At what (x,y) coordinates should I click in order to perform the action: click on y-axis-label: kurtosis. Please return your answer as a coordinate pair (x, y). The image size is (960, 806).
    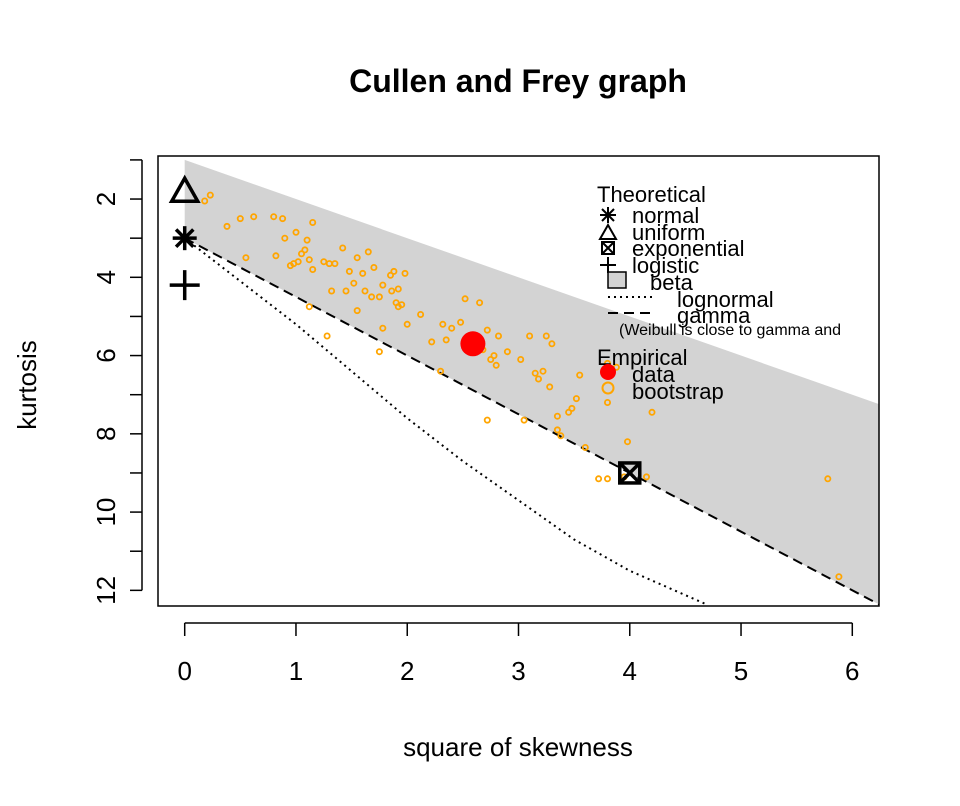
    Looking at the image, I should click on (27, 385).